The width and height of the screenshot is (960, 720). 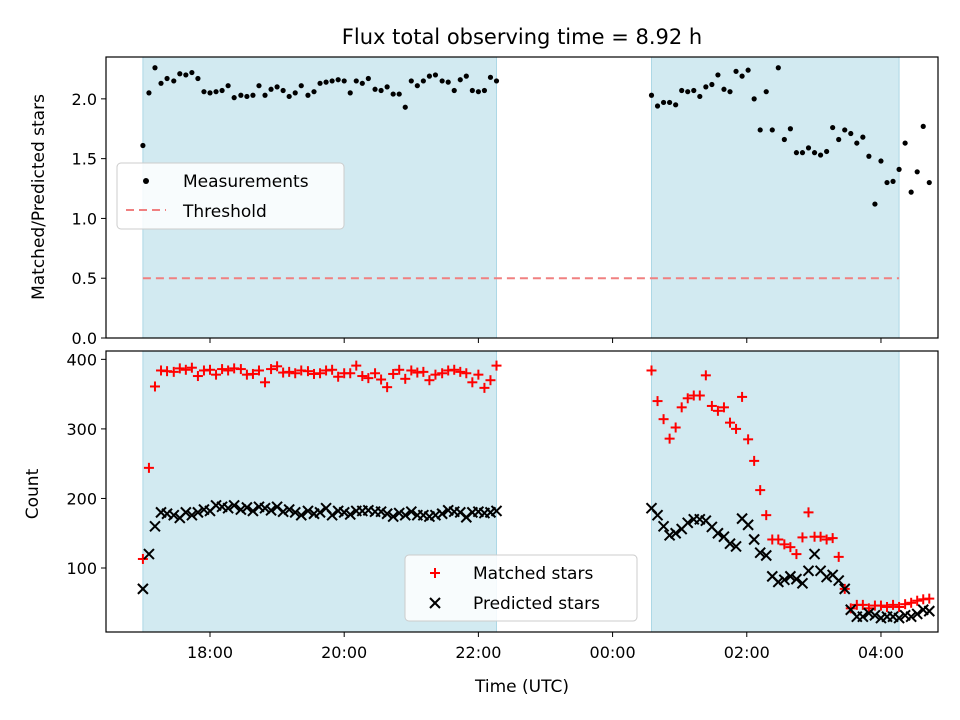 I want to click on y-tick-label: 0.5, so click(x=84, y=278).